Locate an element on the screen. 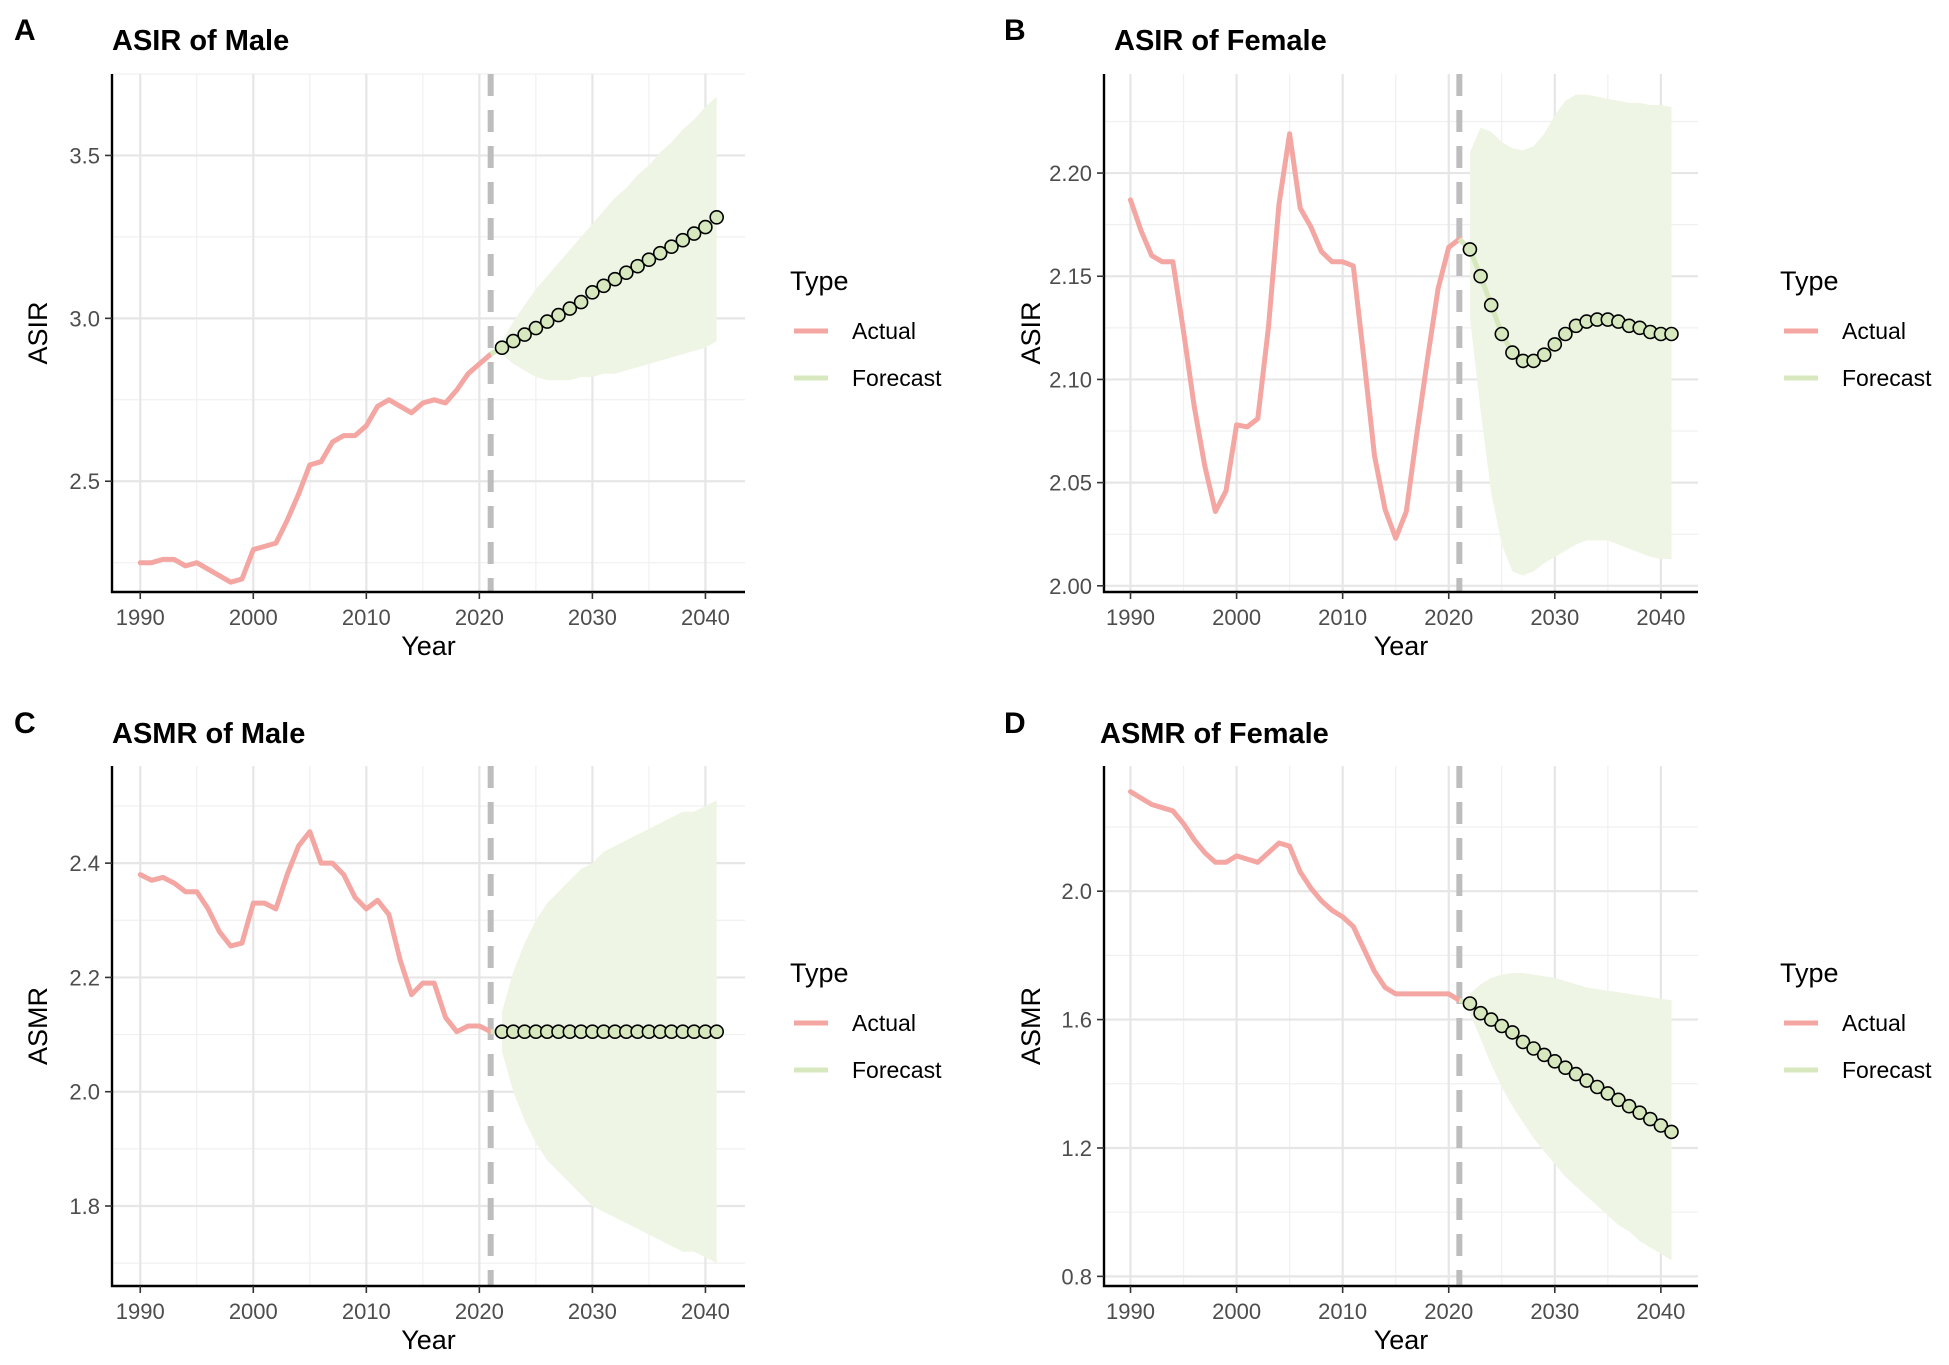 The width and height of the screenshot is (1949, 1365). y-tick-label: 2.10 is located at coordinates (1070, 379).